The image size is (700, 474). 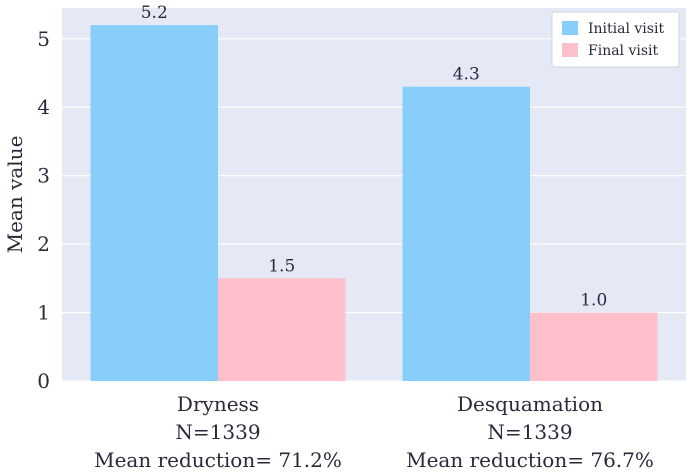 I want to click on bar-value-label: 1.0, so click(x=593, y=301).